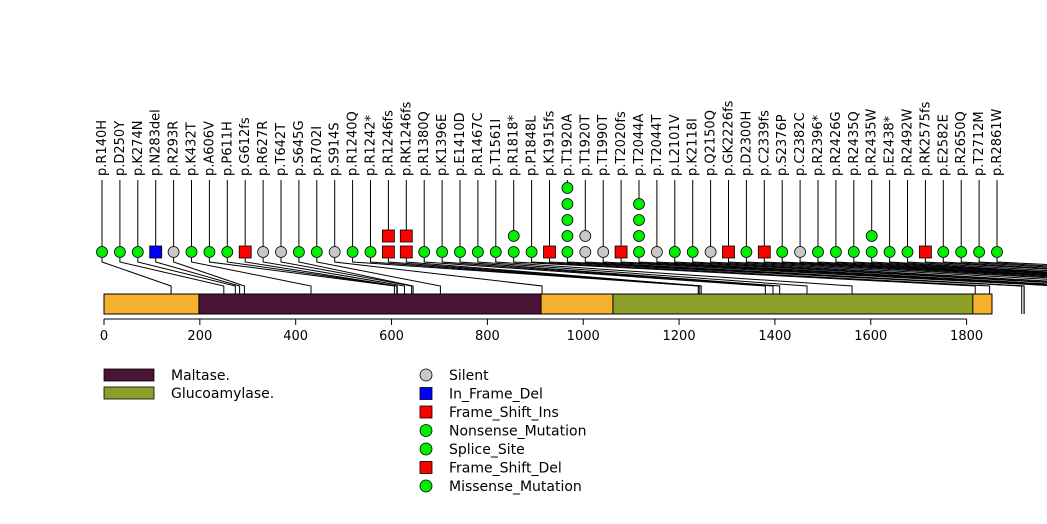  I want to click on x-tick-label-600: 600, so click(391, 336).